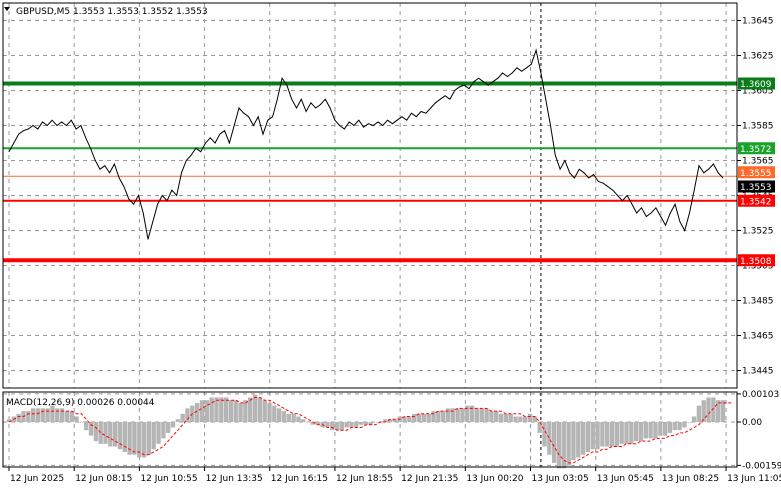  Describe the element at coordinates (759, 430) in the screenshot. I see `macd-axis: 0.00103 0.00 -0.00159` at that location.